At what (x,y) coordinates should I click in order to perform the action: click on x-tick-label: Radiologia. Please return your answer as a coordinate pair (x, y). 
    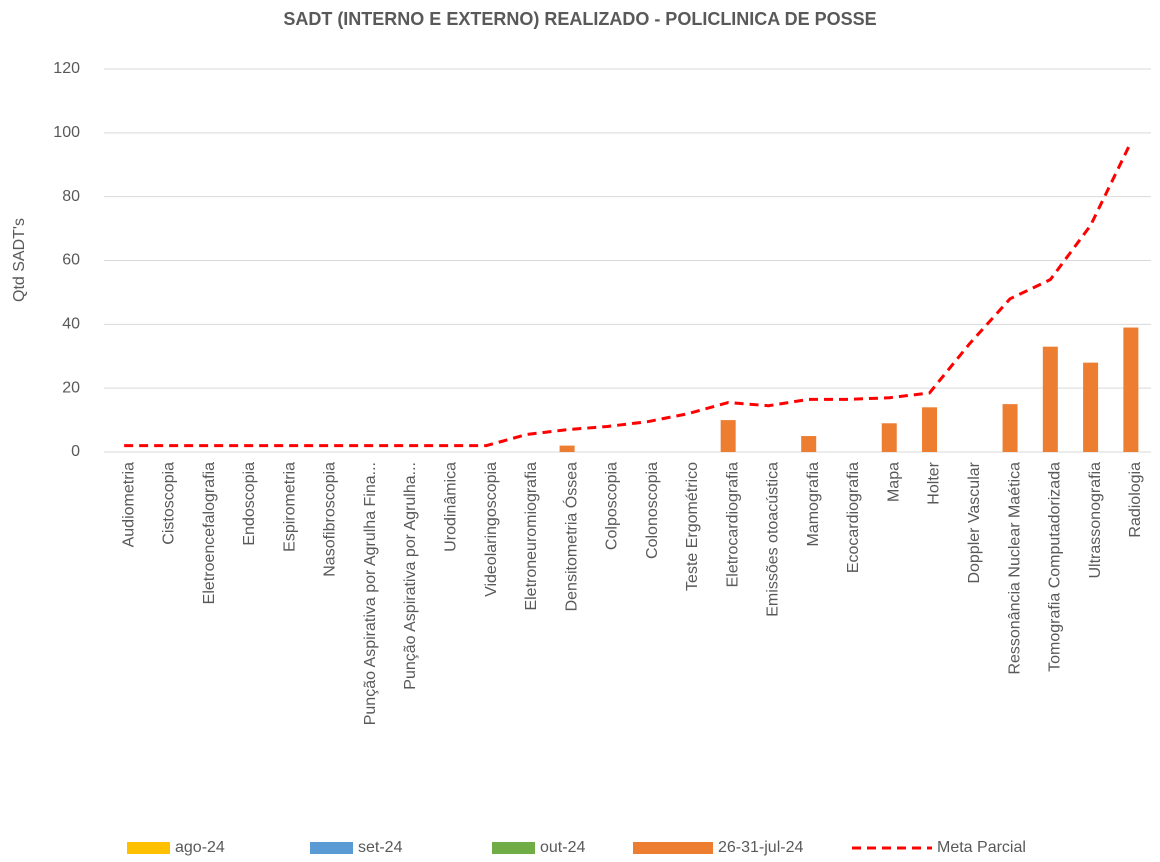
    Looking at the image, I should click on (1135, 500).